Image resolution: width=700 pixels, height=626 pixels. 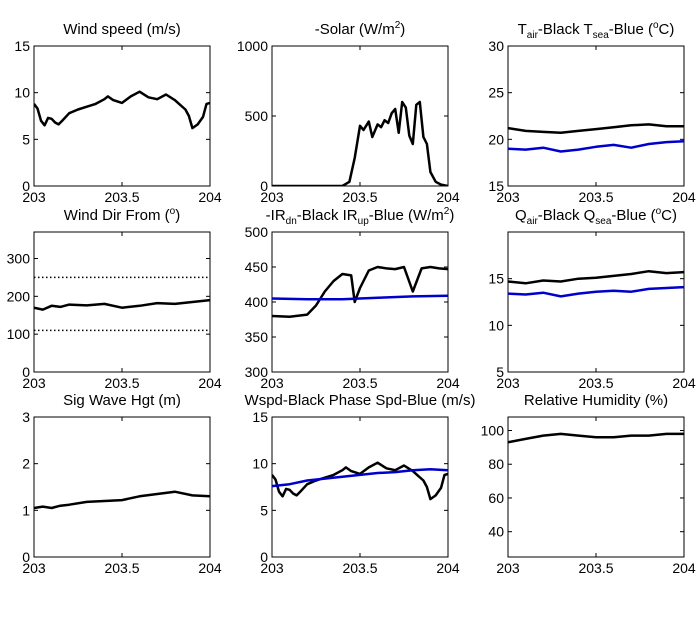 What do you see at coordinates (496, 498) in the screenshot?
I see `y-tick-label: 60` at bounding box center [496, 498].